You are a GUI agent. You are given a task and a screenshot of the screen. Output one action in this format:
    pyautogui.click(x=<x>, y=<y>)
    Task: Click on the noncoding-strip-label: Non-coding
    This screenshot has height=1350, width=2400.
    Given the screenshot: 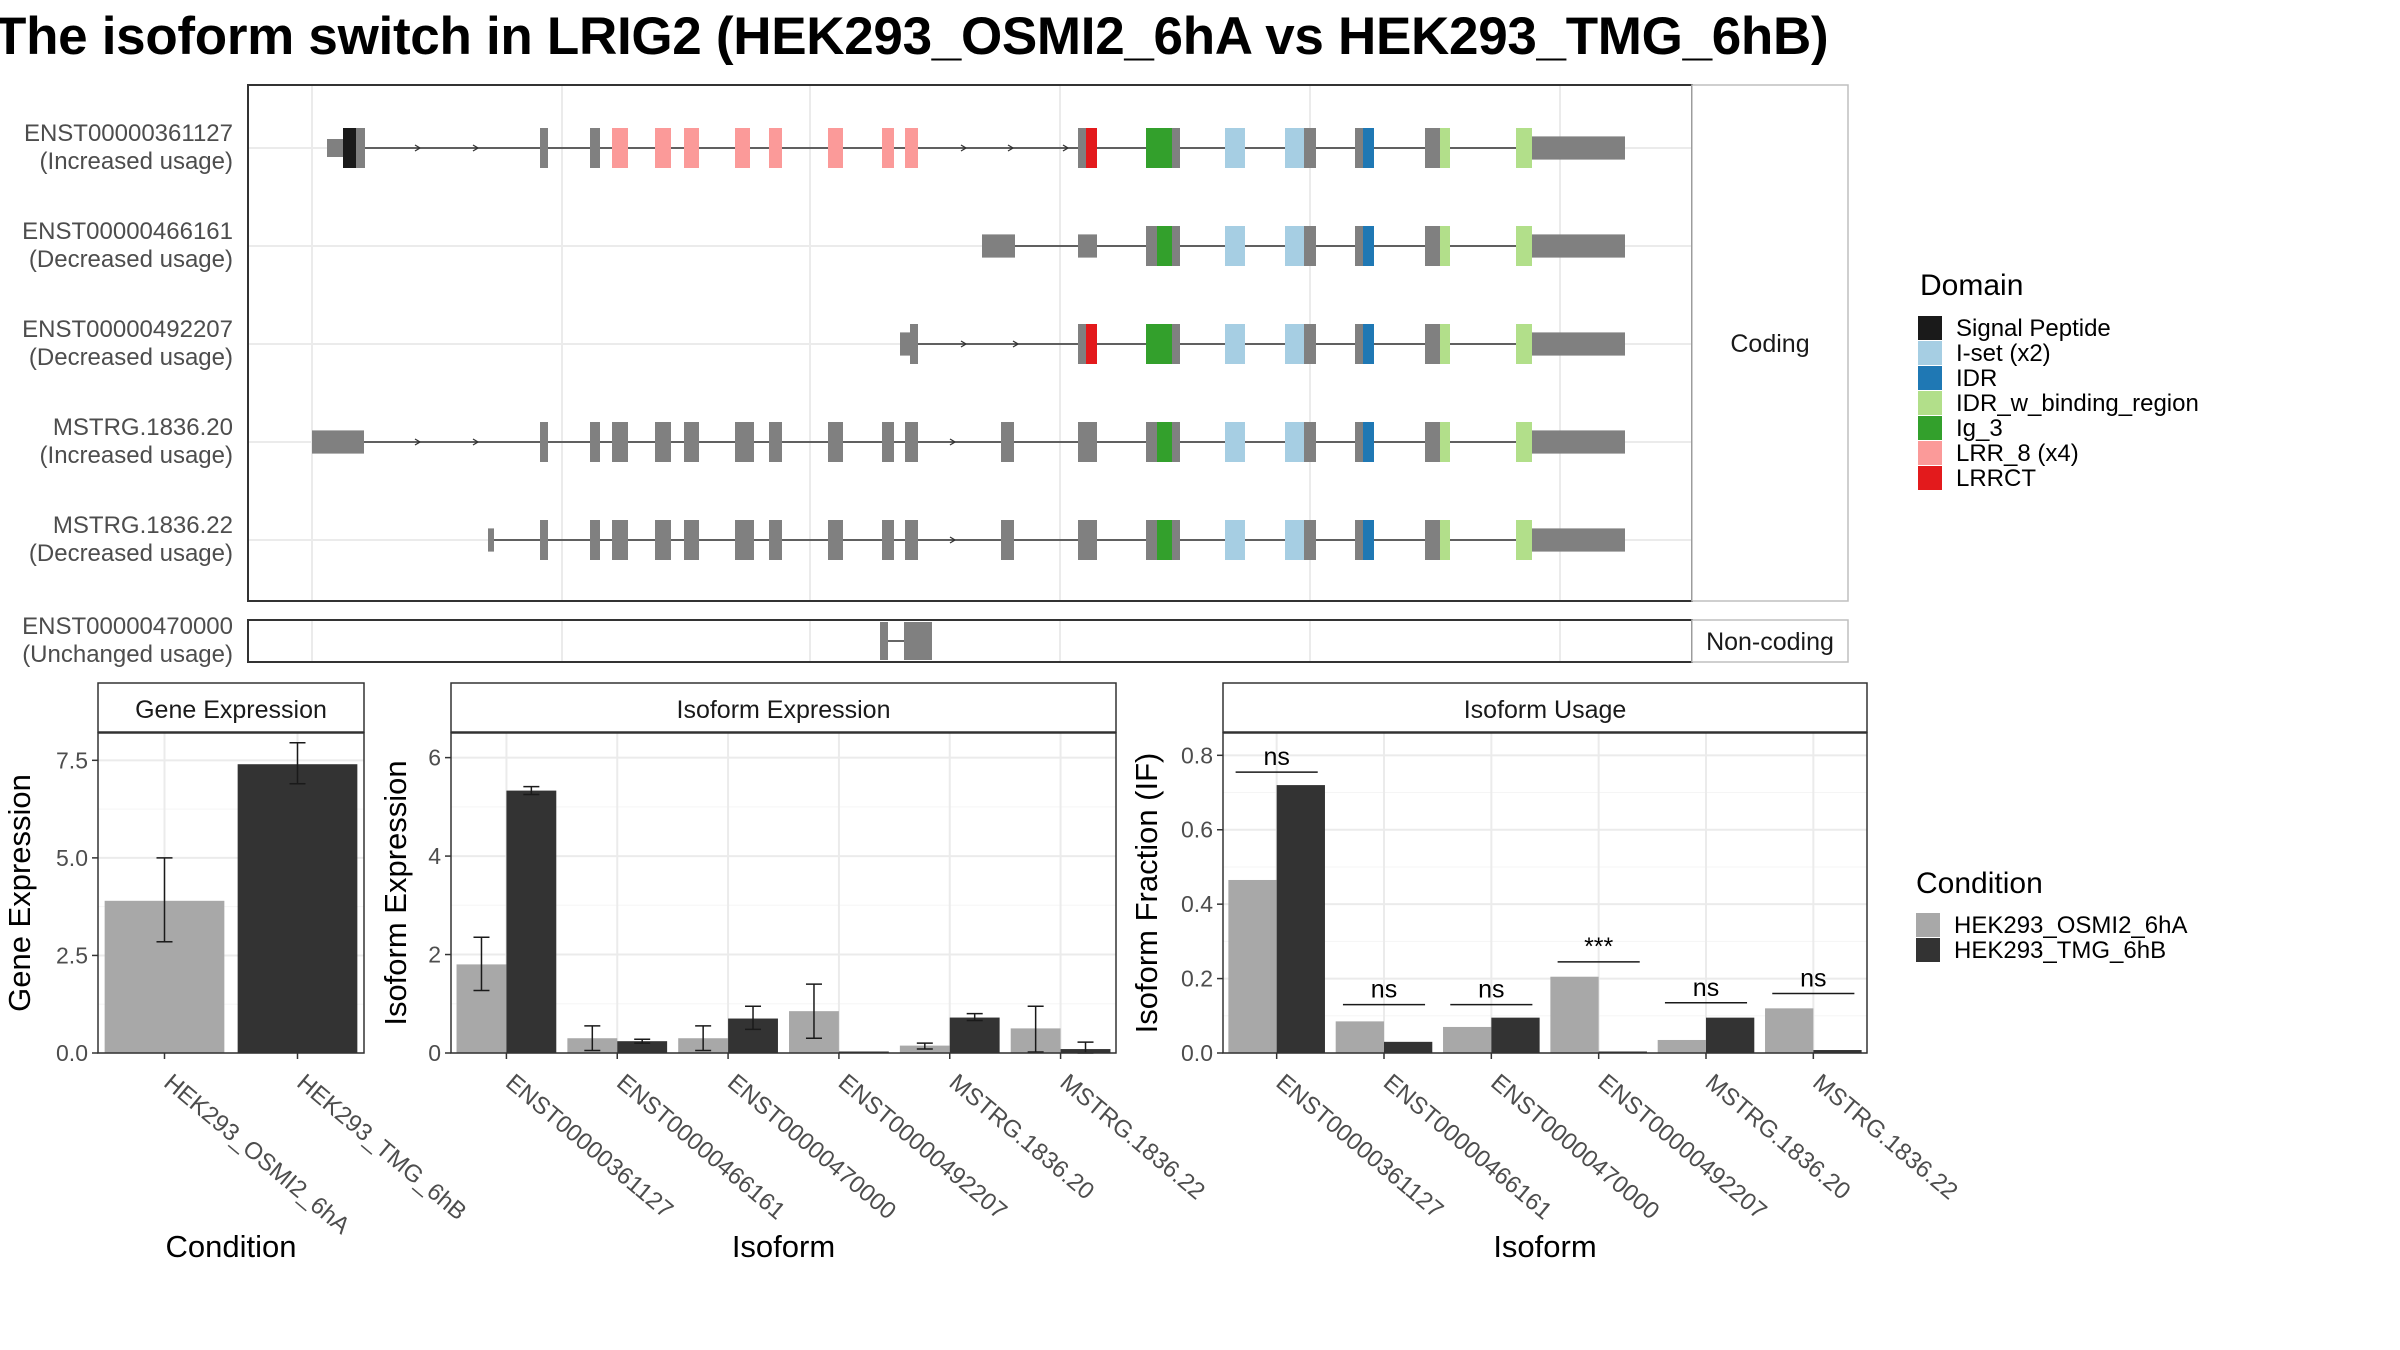 What is the action you would take?
    pyautogui.click(x=1770, y=642)
    